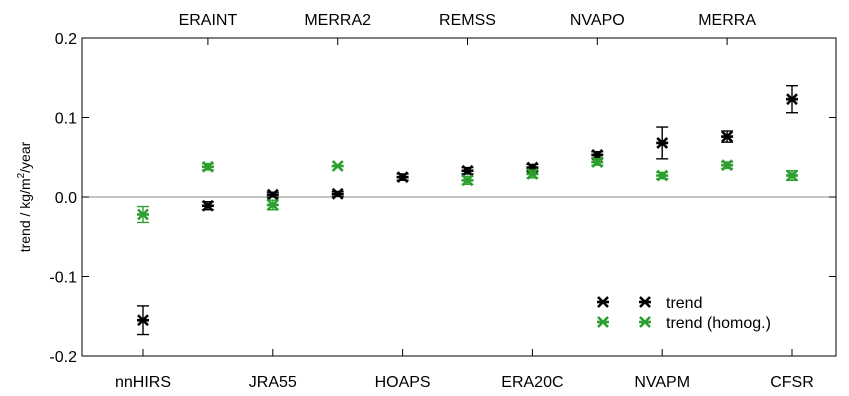  What do you see at coordinates (66, 39) in the screenshot?
I see `y-tick-label: 0.2` at bounding box center [66, 39].